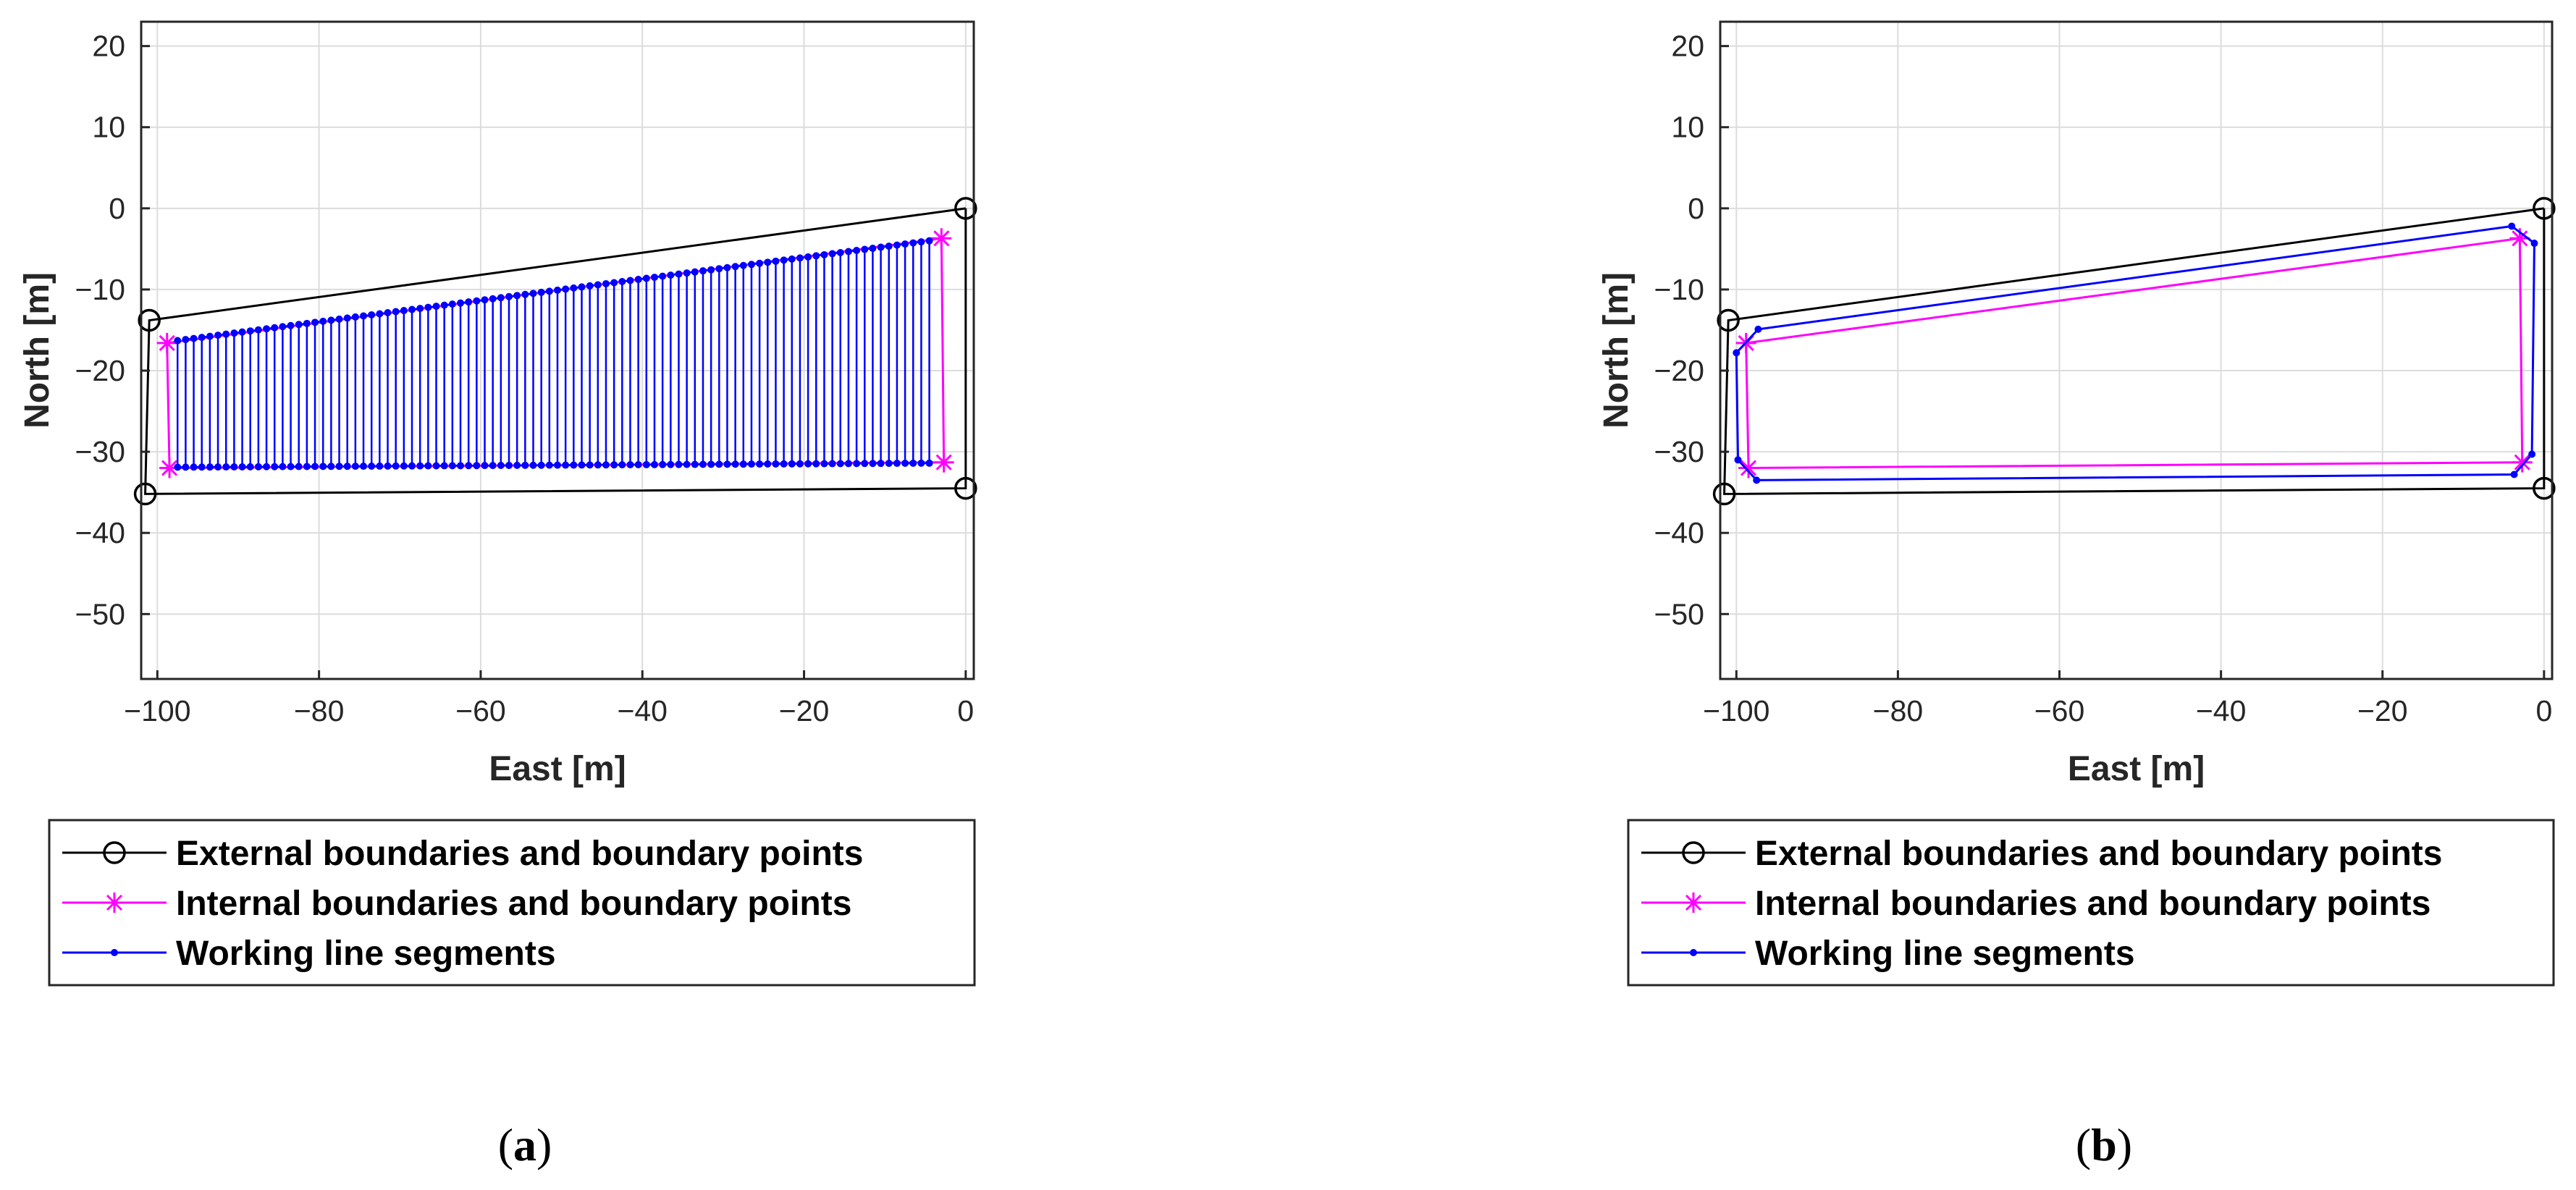  Describe the element at coordinates (1679, 613) in the screenshot. I see `y-tick-label: −50` at that location.